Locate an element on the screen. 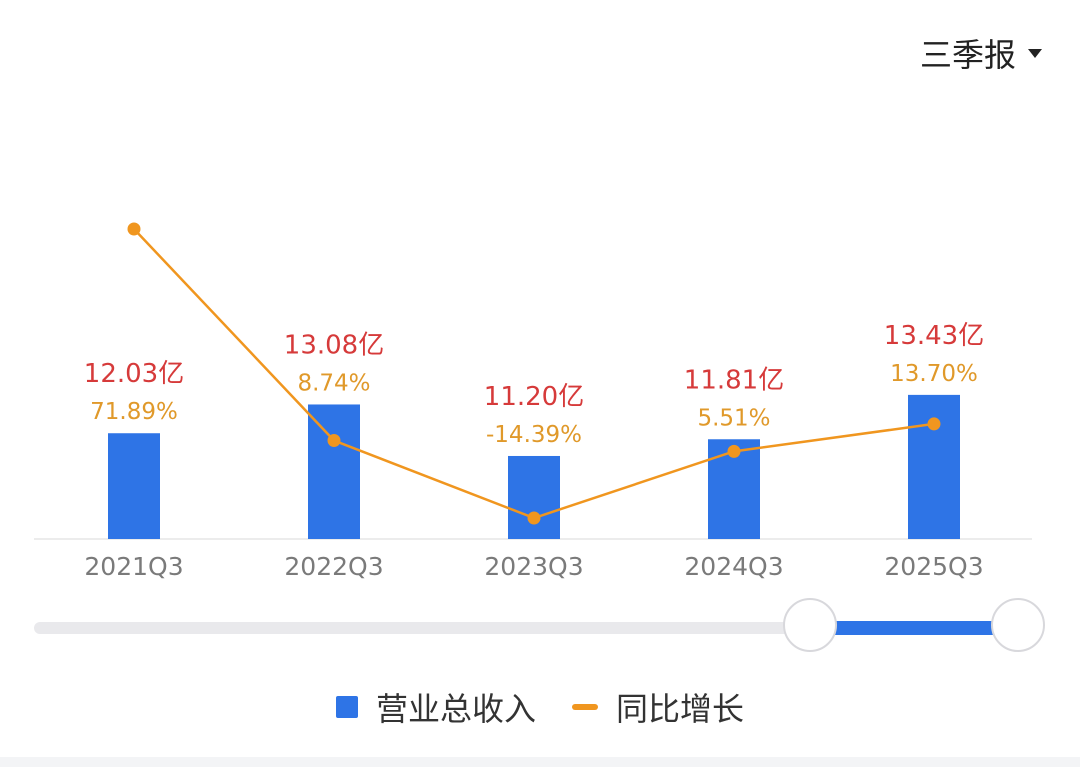 Image resolution: width=1080 pixels, height=767 pixels. legend-label-revenue: 营业总收入 is located at coordinates (455, 709).